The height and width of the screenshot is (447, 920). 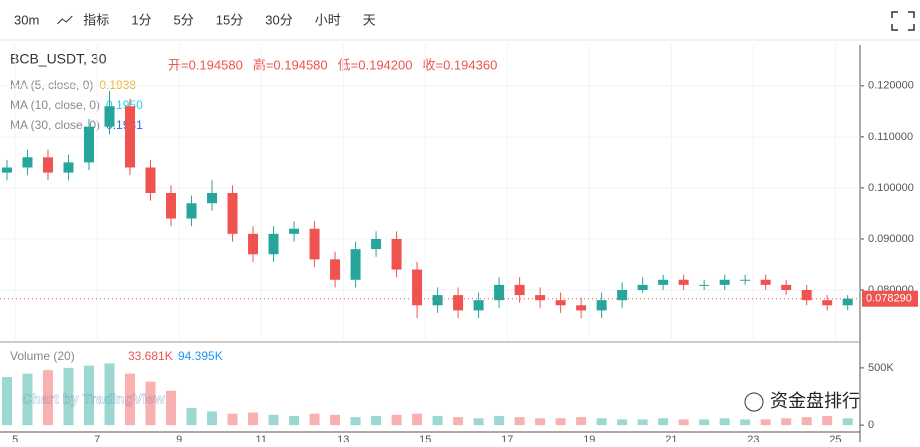 I want to click on toolbar-button: 5分, so click(x=184, y=19).